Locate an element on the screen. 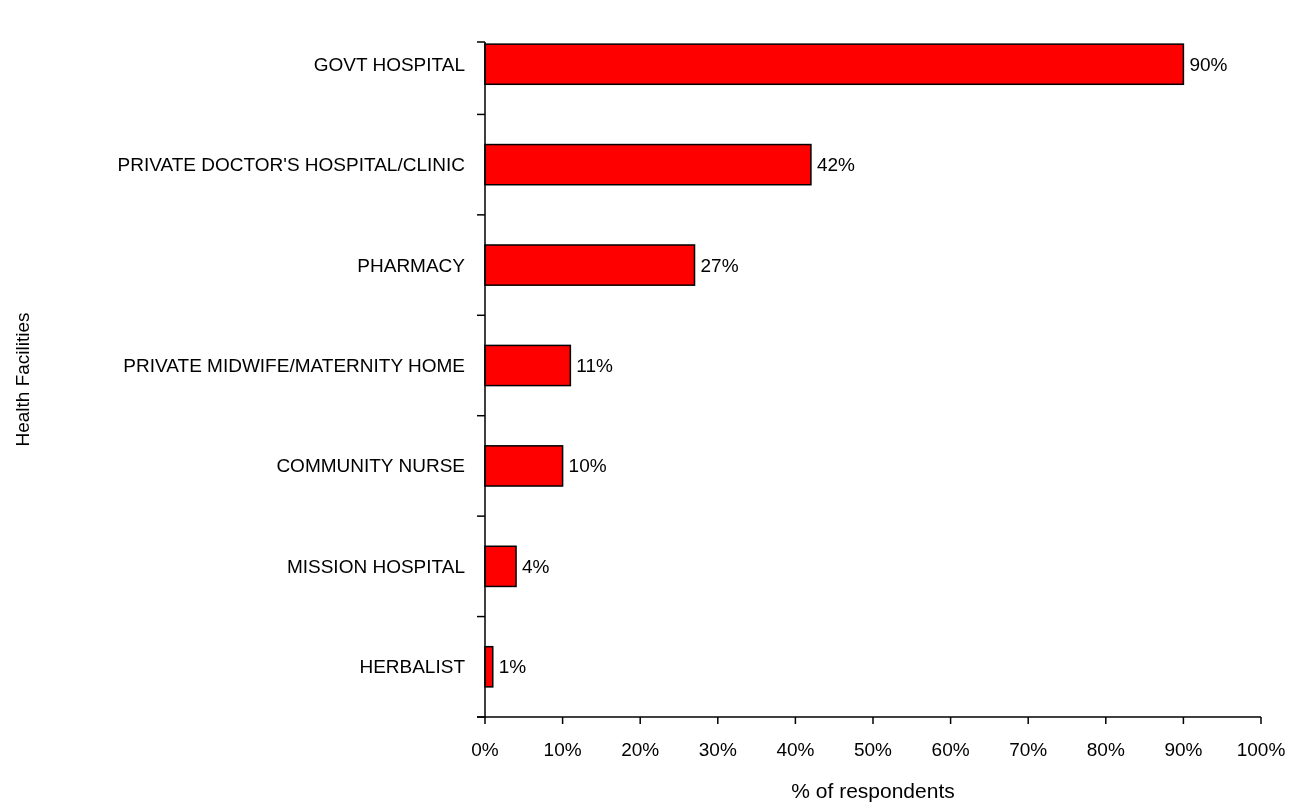  x-tick-label: 20% is located at coordinates (640, 749).